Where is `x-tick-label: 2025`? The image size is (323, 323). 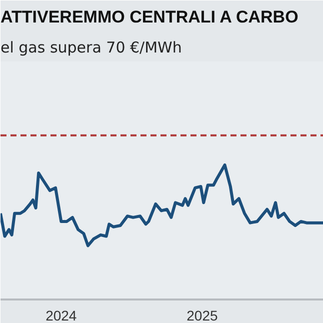 x-tick-label: 2025 is located at coordinates (202, 315).